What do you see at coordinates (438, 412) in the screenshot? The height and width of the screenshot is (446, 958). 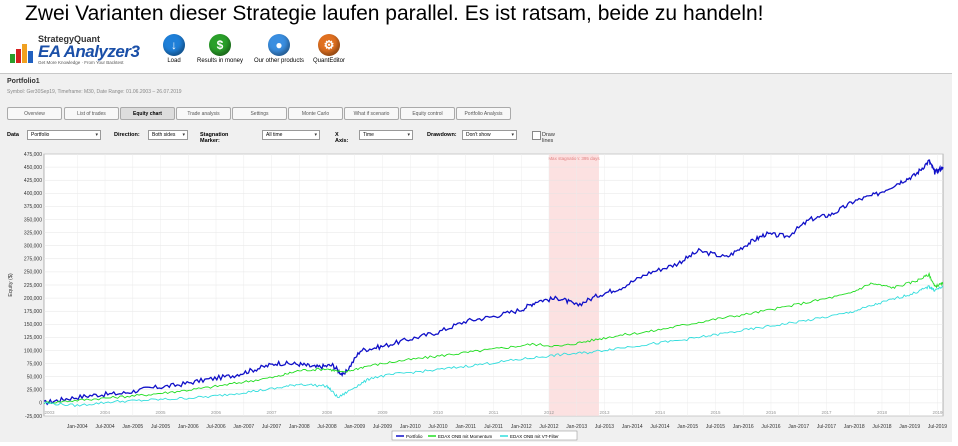 I see `year-label: 2010` at bounding box center [438, 412].